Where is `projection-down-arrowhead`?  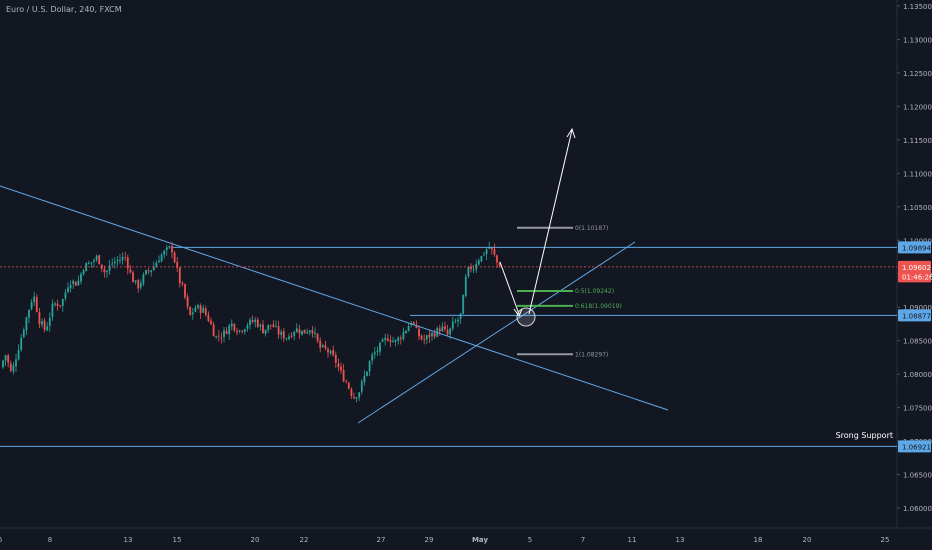 projection-down-arrowhead is located at coordinates (518, 313).